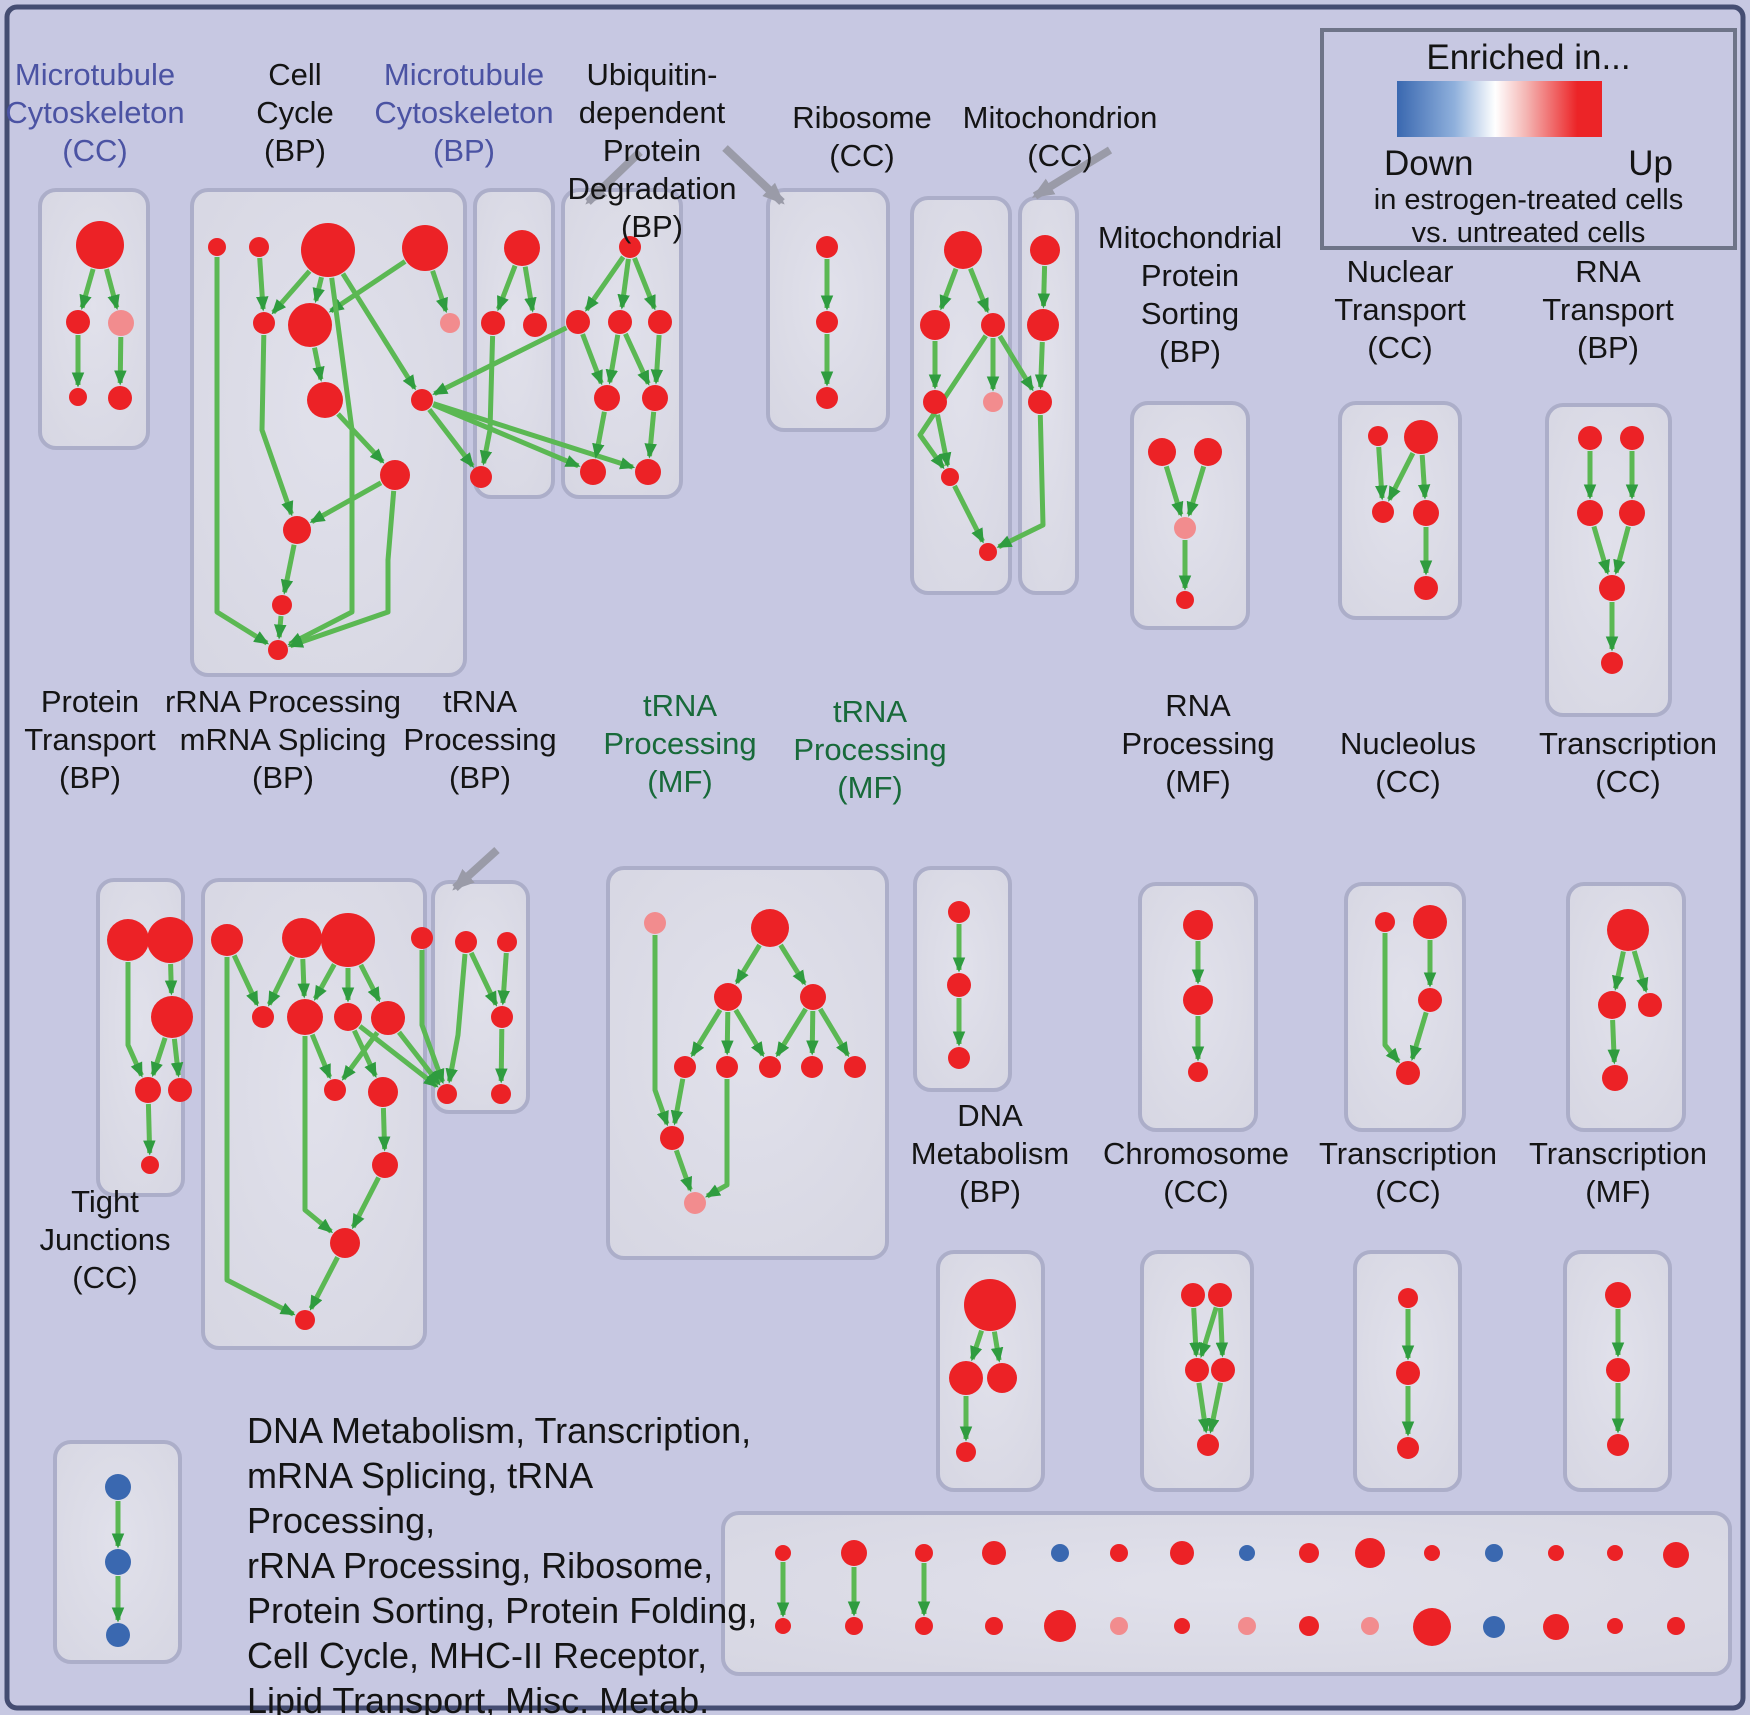 This screenshot has height=1715, width=1750. What do you see at coordinates (477, 1655) in the screenshot?
I see `note-line: Cell Cycle, MHC-II Receptor,` at bounding box center [477, 1655].